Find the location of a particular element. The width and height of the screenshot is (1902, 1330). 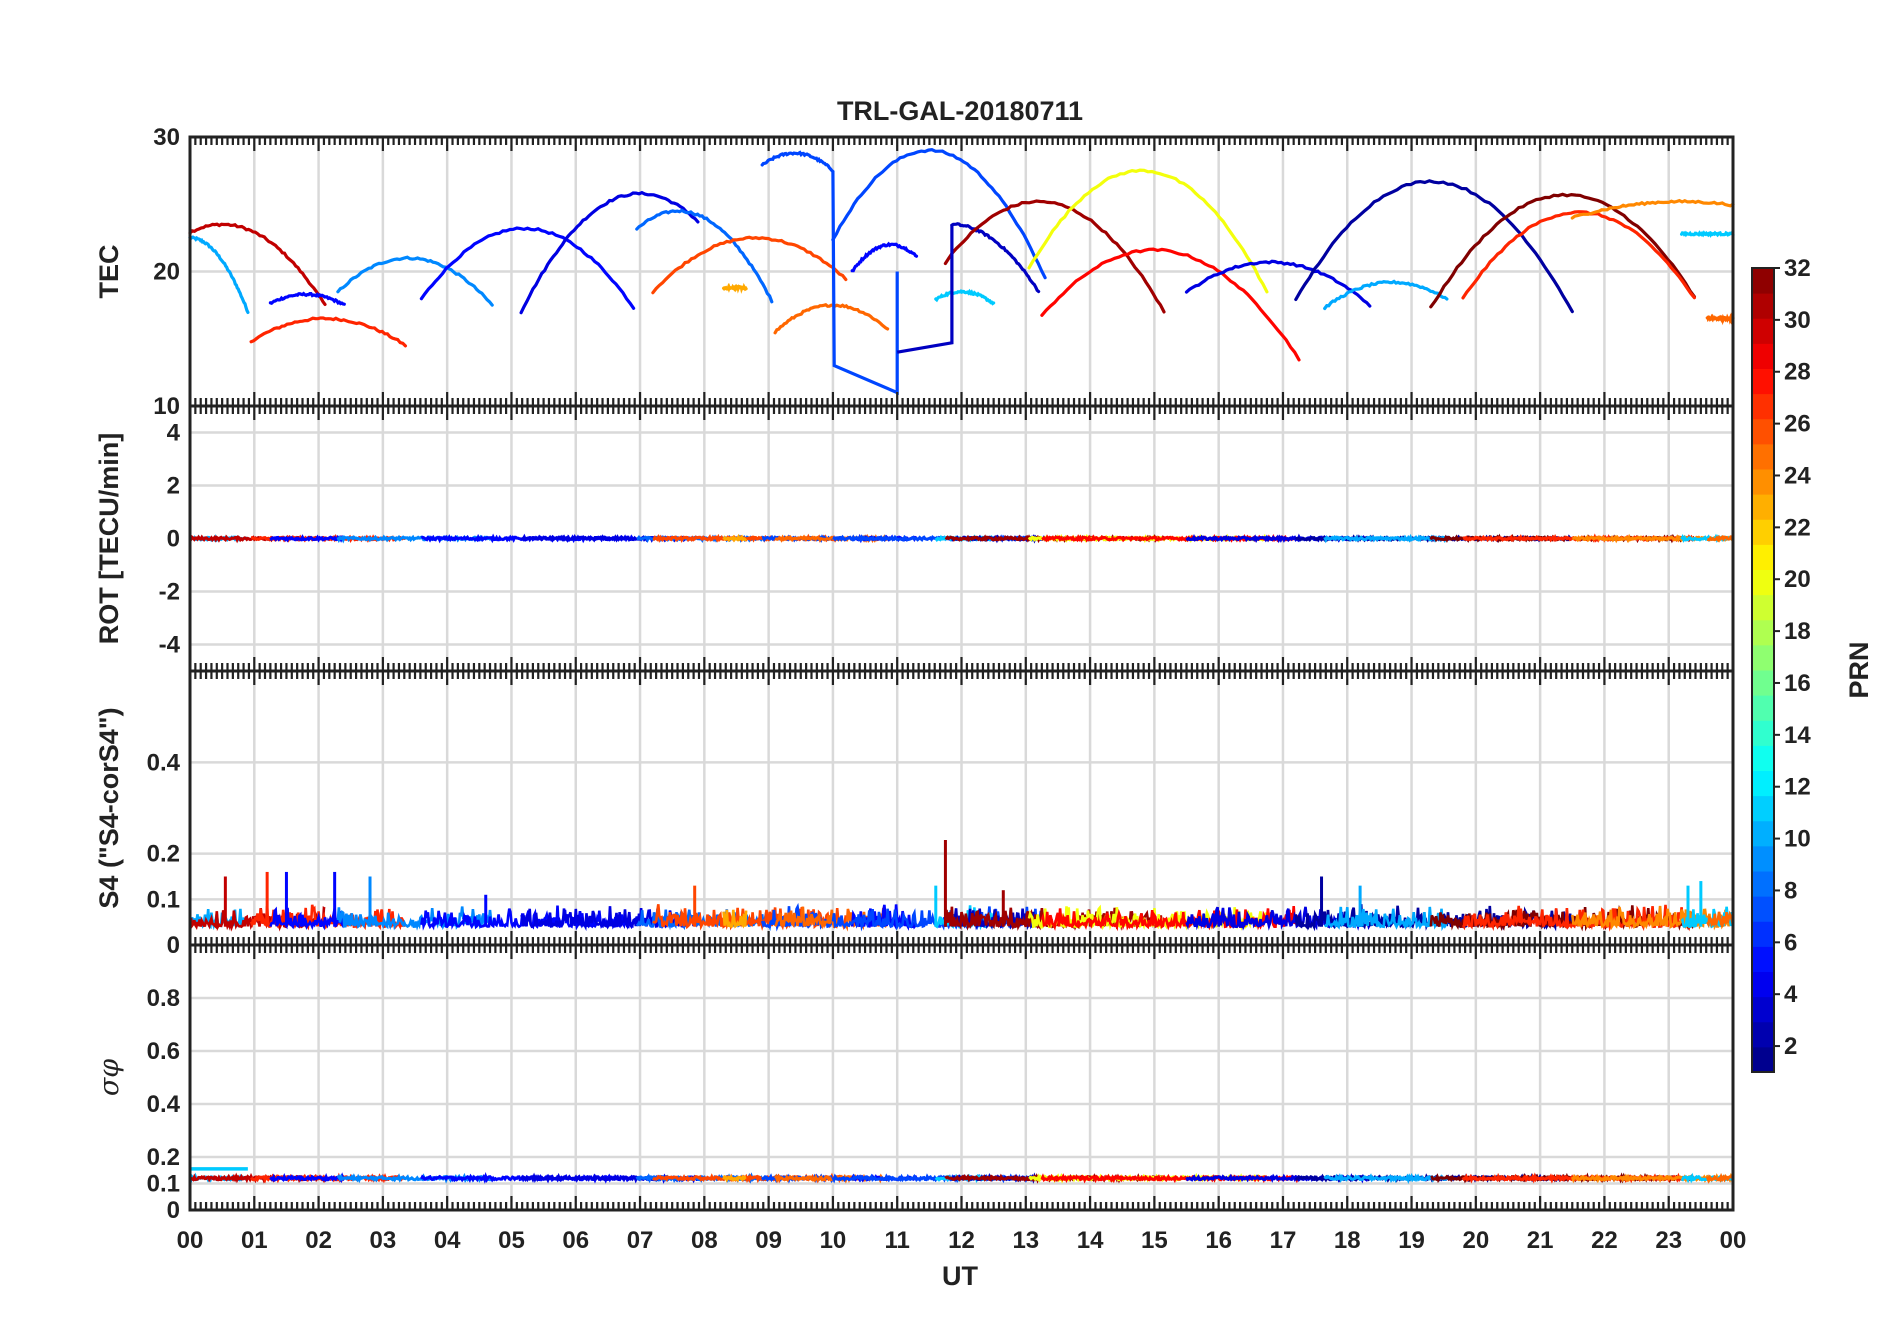

data-sigma_phi is located at coordinates (961, 1175).